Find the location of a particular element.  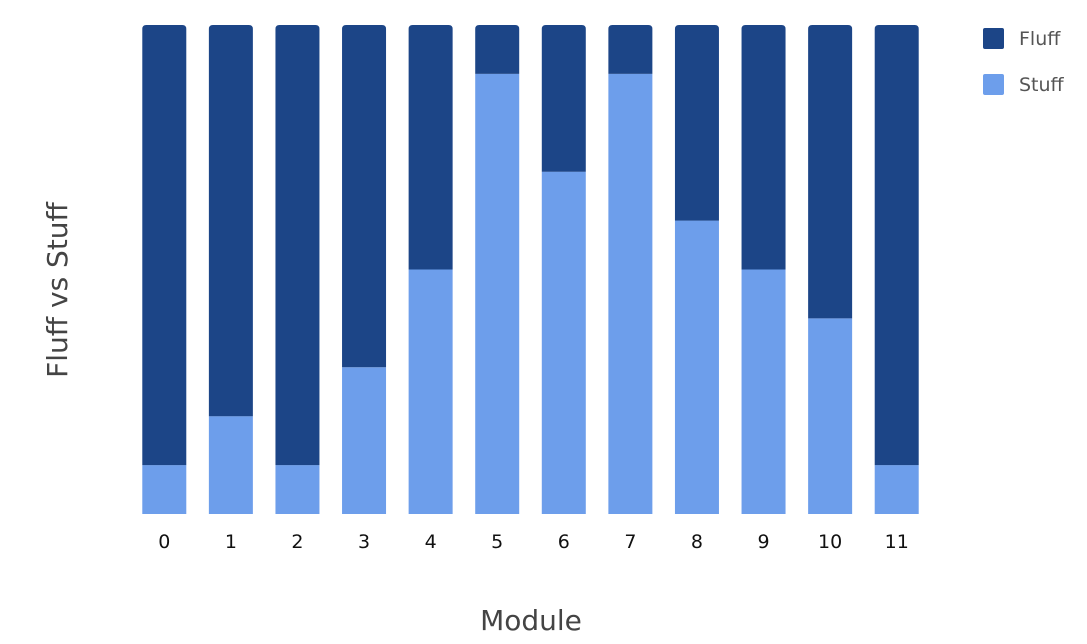

x-tick-label-2: 2 is located at coordinates (297, 542).